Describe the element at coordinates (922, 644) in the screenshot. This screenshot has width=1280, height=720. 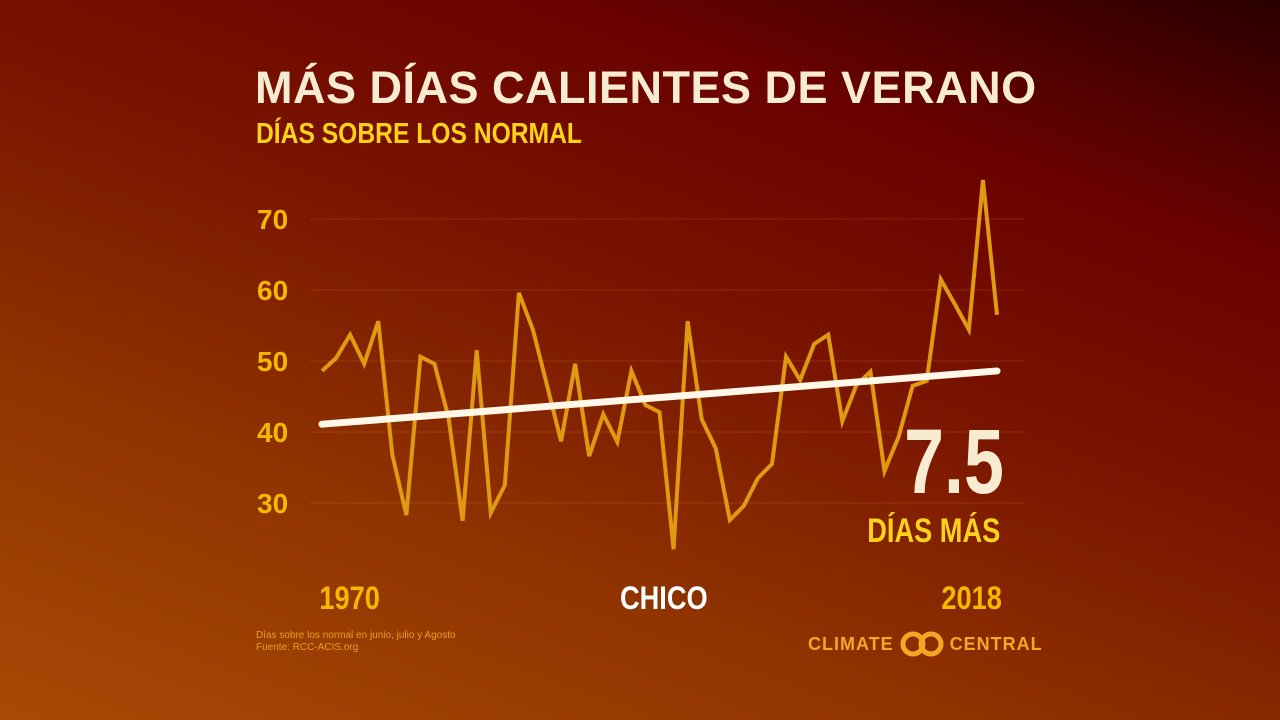
I see `logo-rings-icon` at that location.